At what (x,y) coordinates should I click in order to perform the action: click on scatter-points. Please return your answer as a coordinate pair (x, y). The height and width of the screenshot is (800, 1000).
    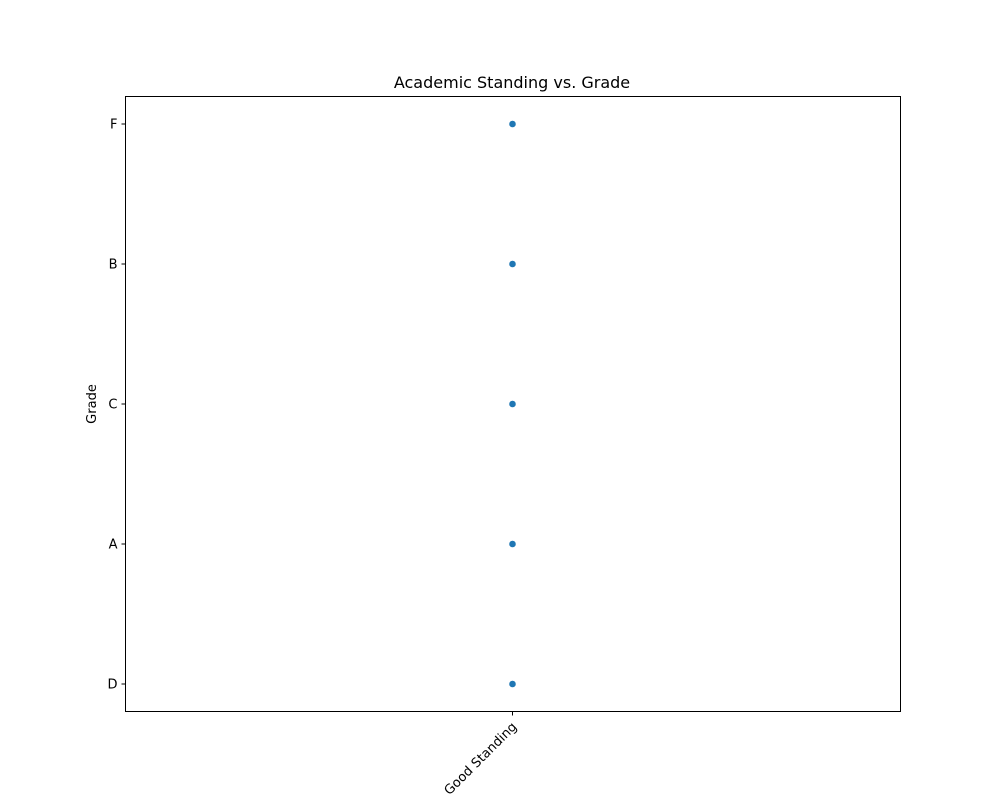
    Looking at the image, I should click on (512, 404).